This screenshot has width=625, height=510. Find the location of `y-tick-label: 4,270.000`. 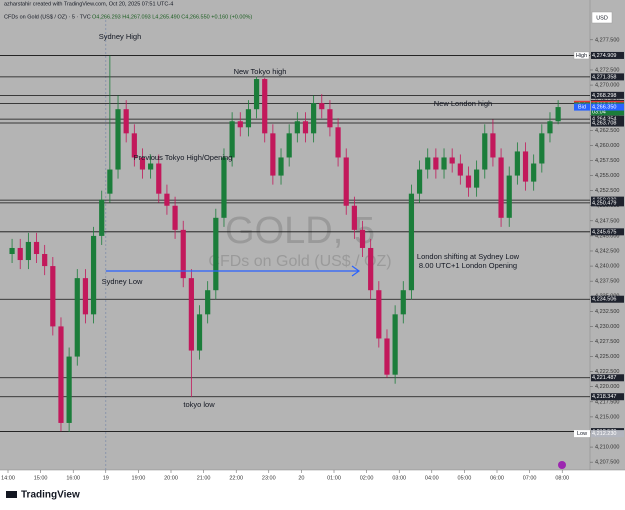

y-tick-label: 4,270.000 is located at coordinates (607, 86).